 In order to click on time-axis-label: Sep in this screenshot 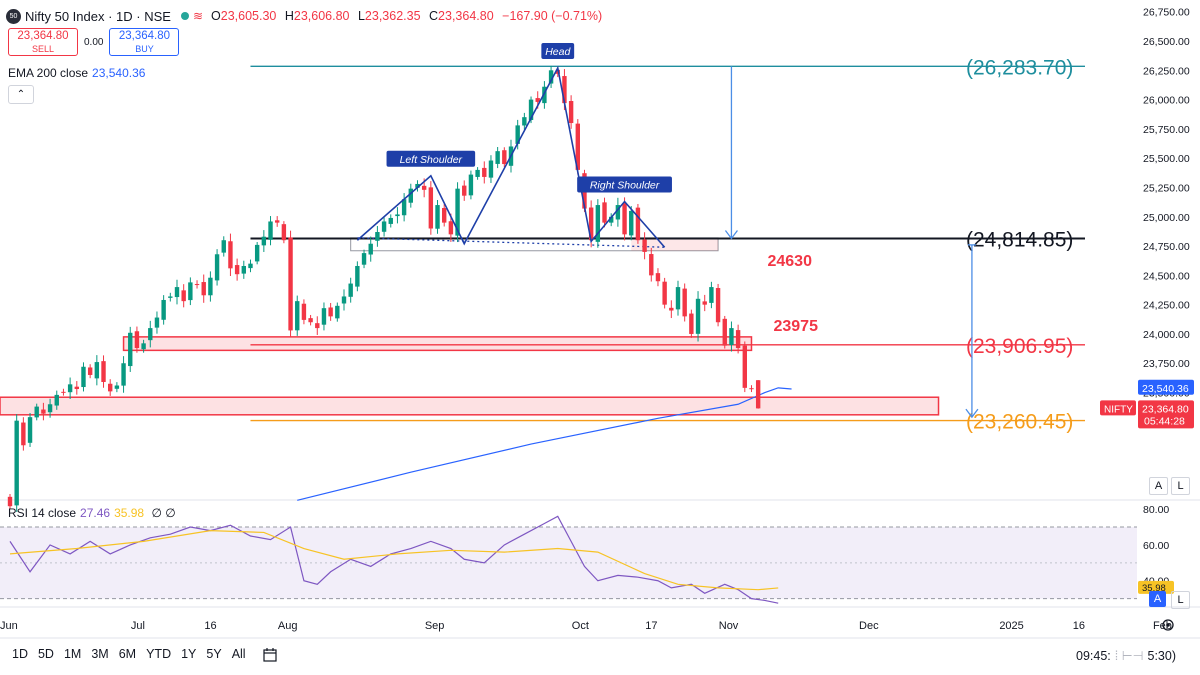, I will do `click(435, 626)`.